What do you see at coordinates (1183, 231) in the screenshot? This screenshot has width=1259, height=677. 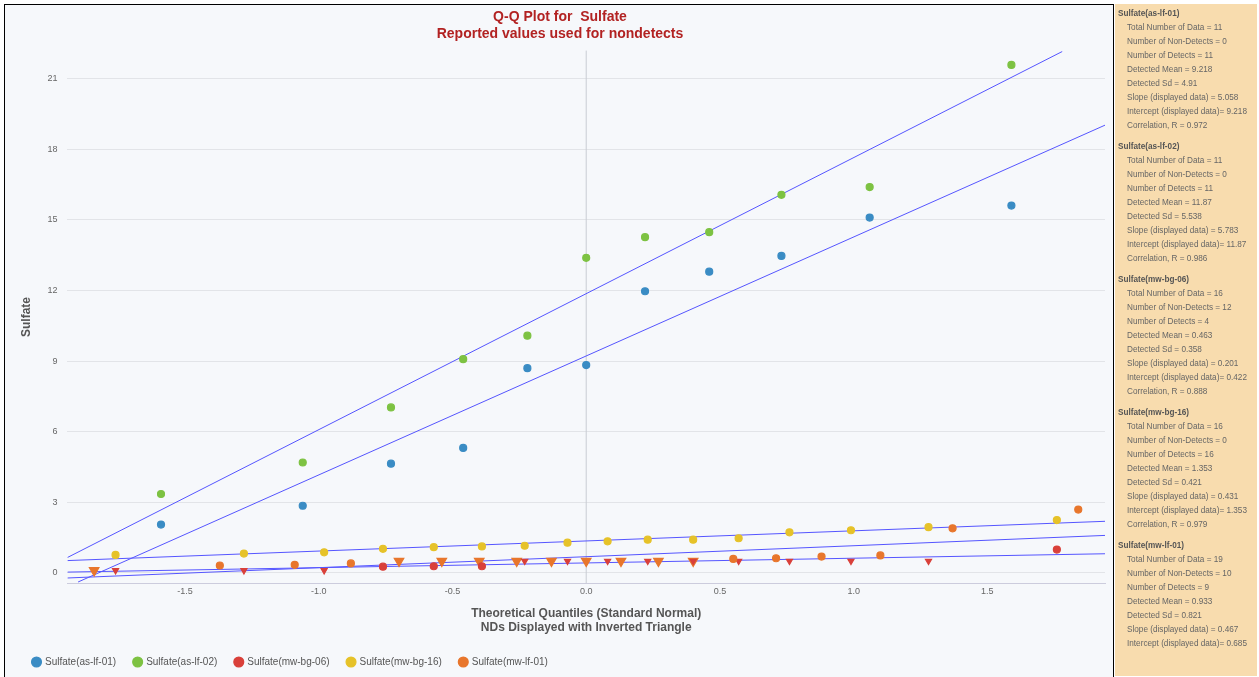 I see `text: Slope (displayed data) = 5.783` at bounding box center [1183, 231].